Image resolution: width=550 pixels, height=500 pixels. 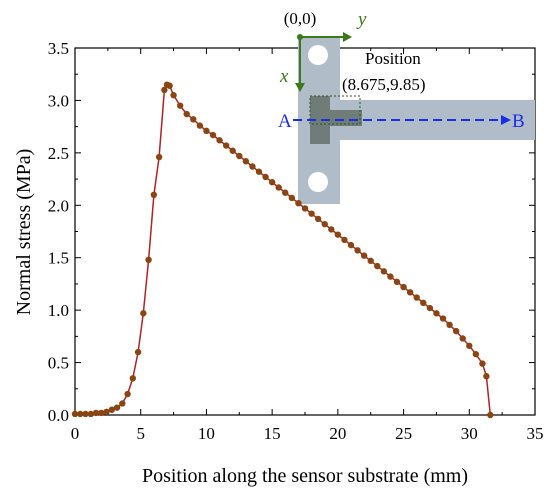 I want to click on y-tick-label: 0.0, so click(x=58, y=415).